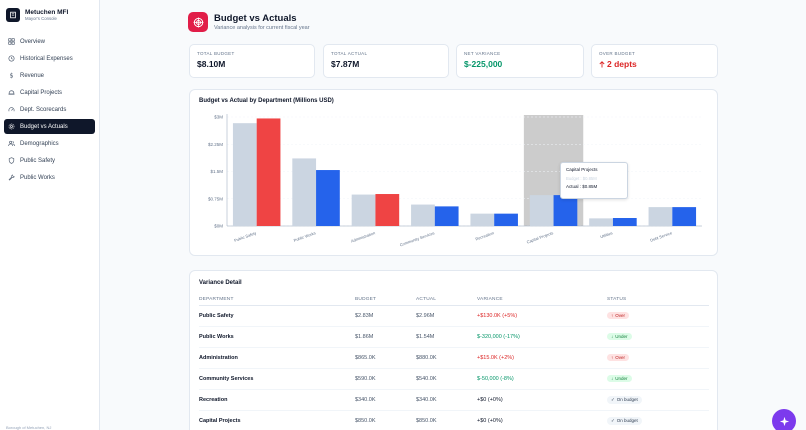  What do you see at coordinates (277, 337) in the screenshot?
I see `dept-cell: Public Works` at bounding box center [277, 337].